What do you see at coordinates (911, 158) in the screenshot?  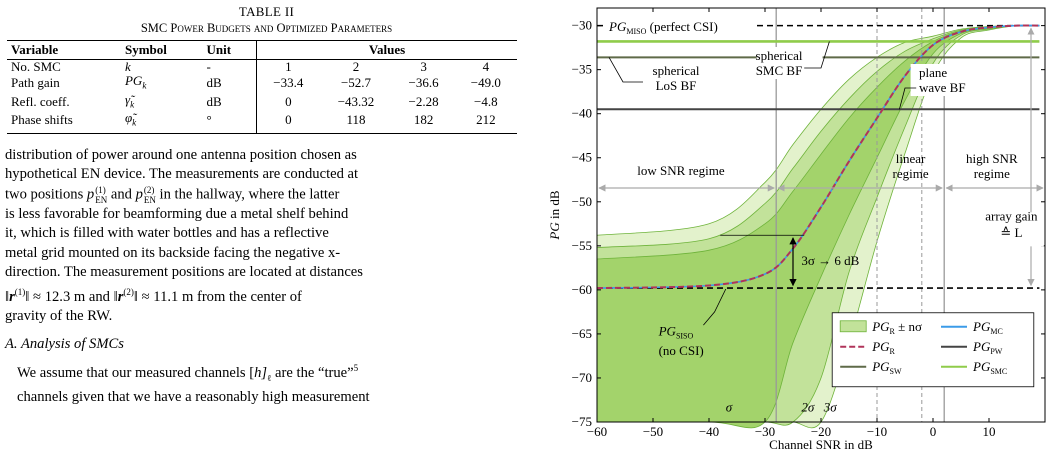 I see `linear-regime-label-1: linear` at bounding box center [911, 158].